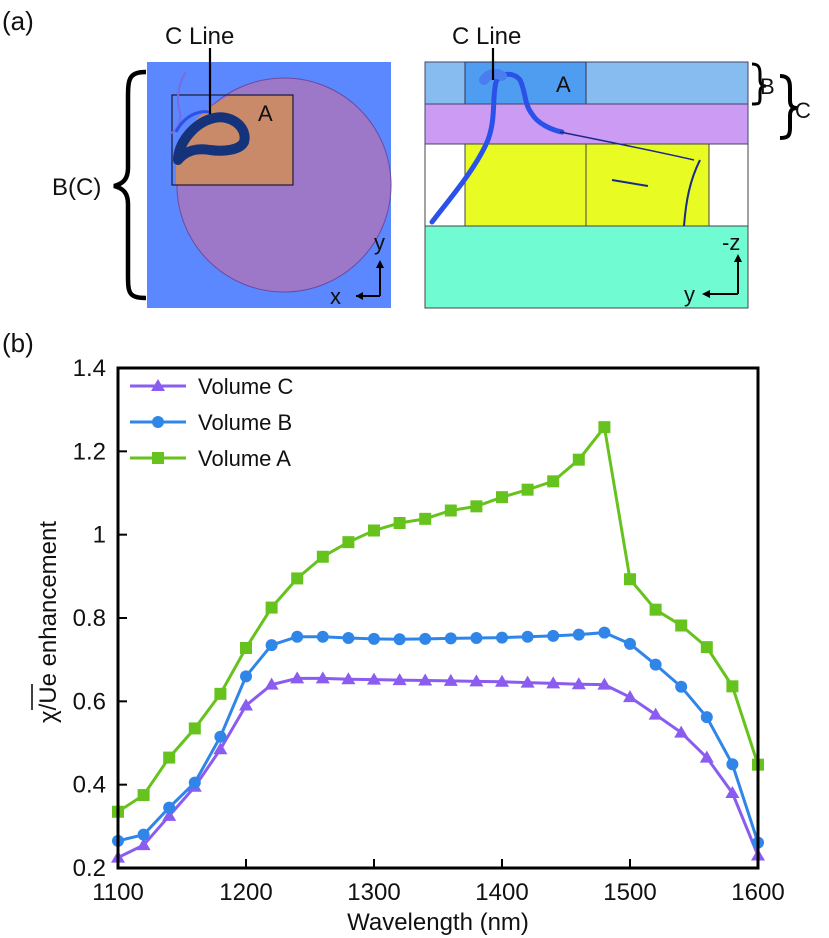 This screenshot has width=829, height=938. I want to click on x-tick-label: 1200, so click(245, 892).